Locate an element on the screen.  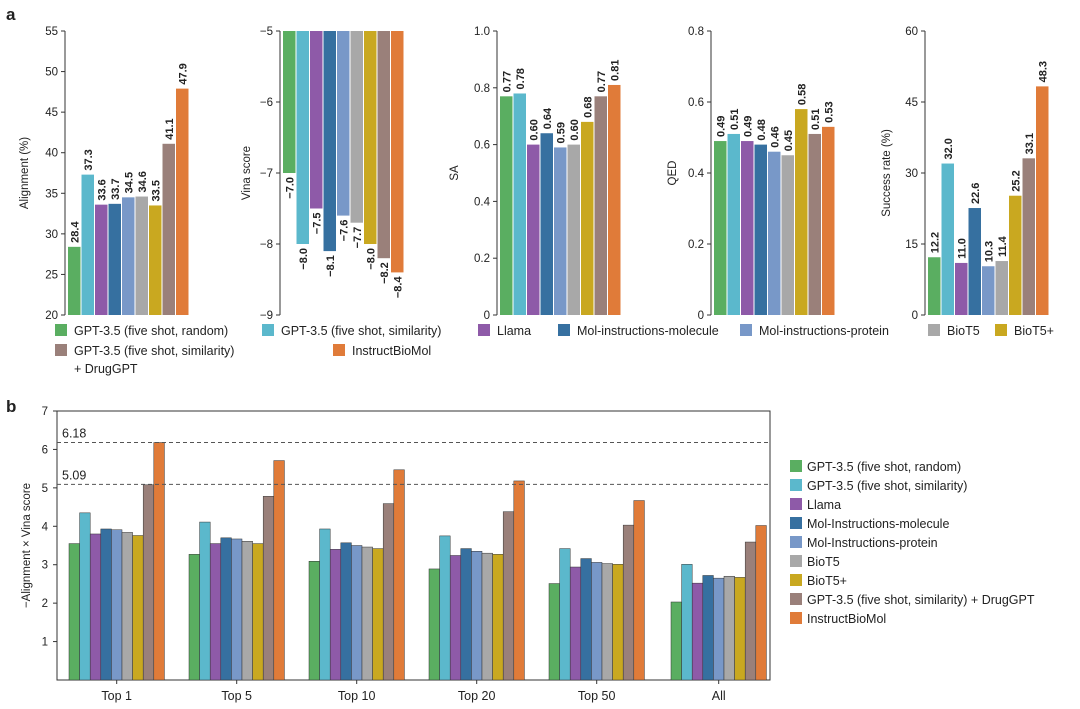
bar-value-label: 41.1 is located at coordinates (170, 128).